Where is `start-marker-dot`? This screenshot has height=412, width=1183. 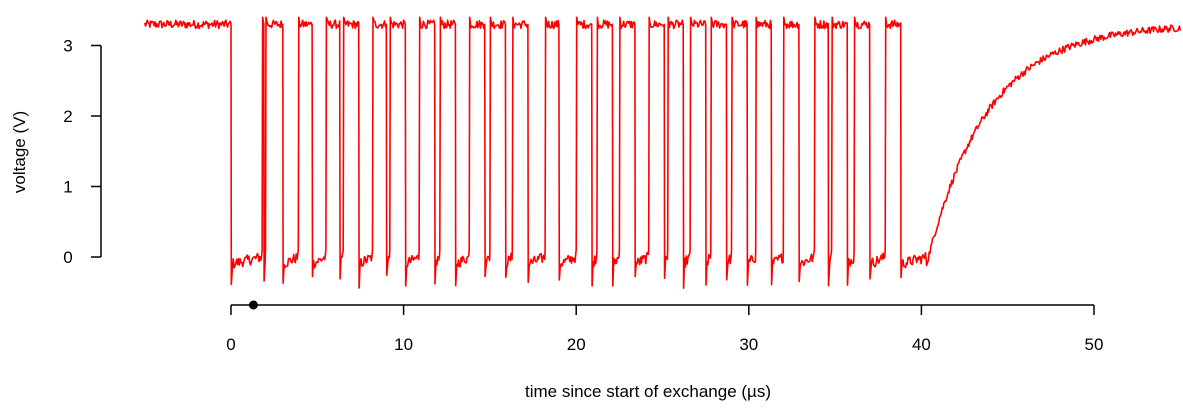
start-marker-dot is located at coordinates (253, 305).